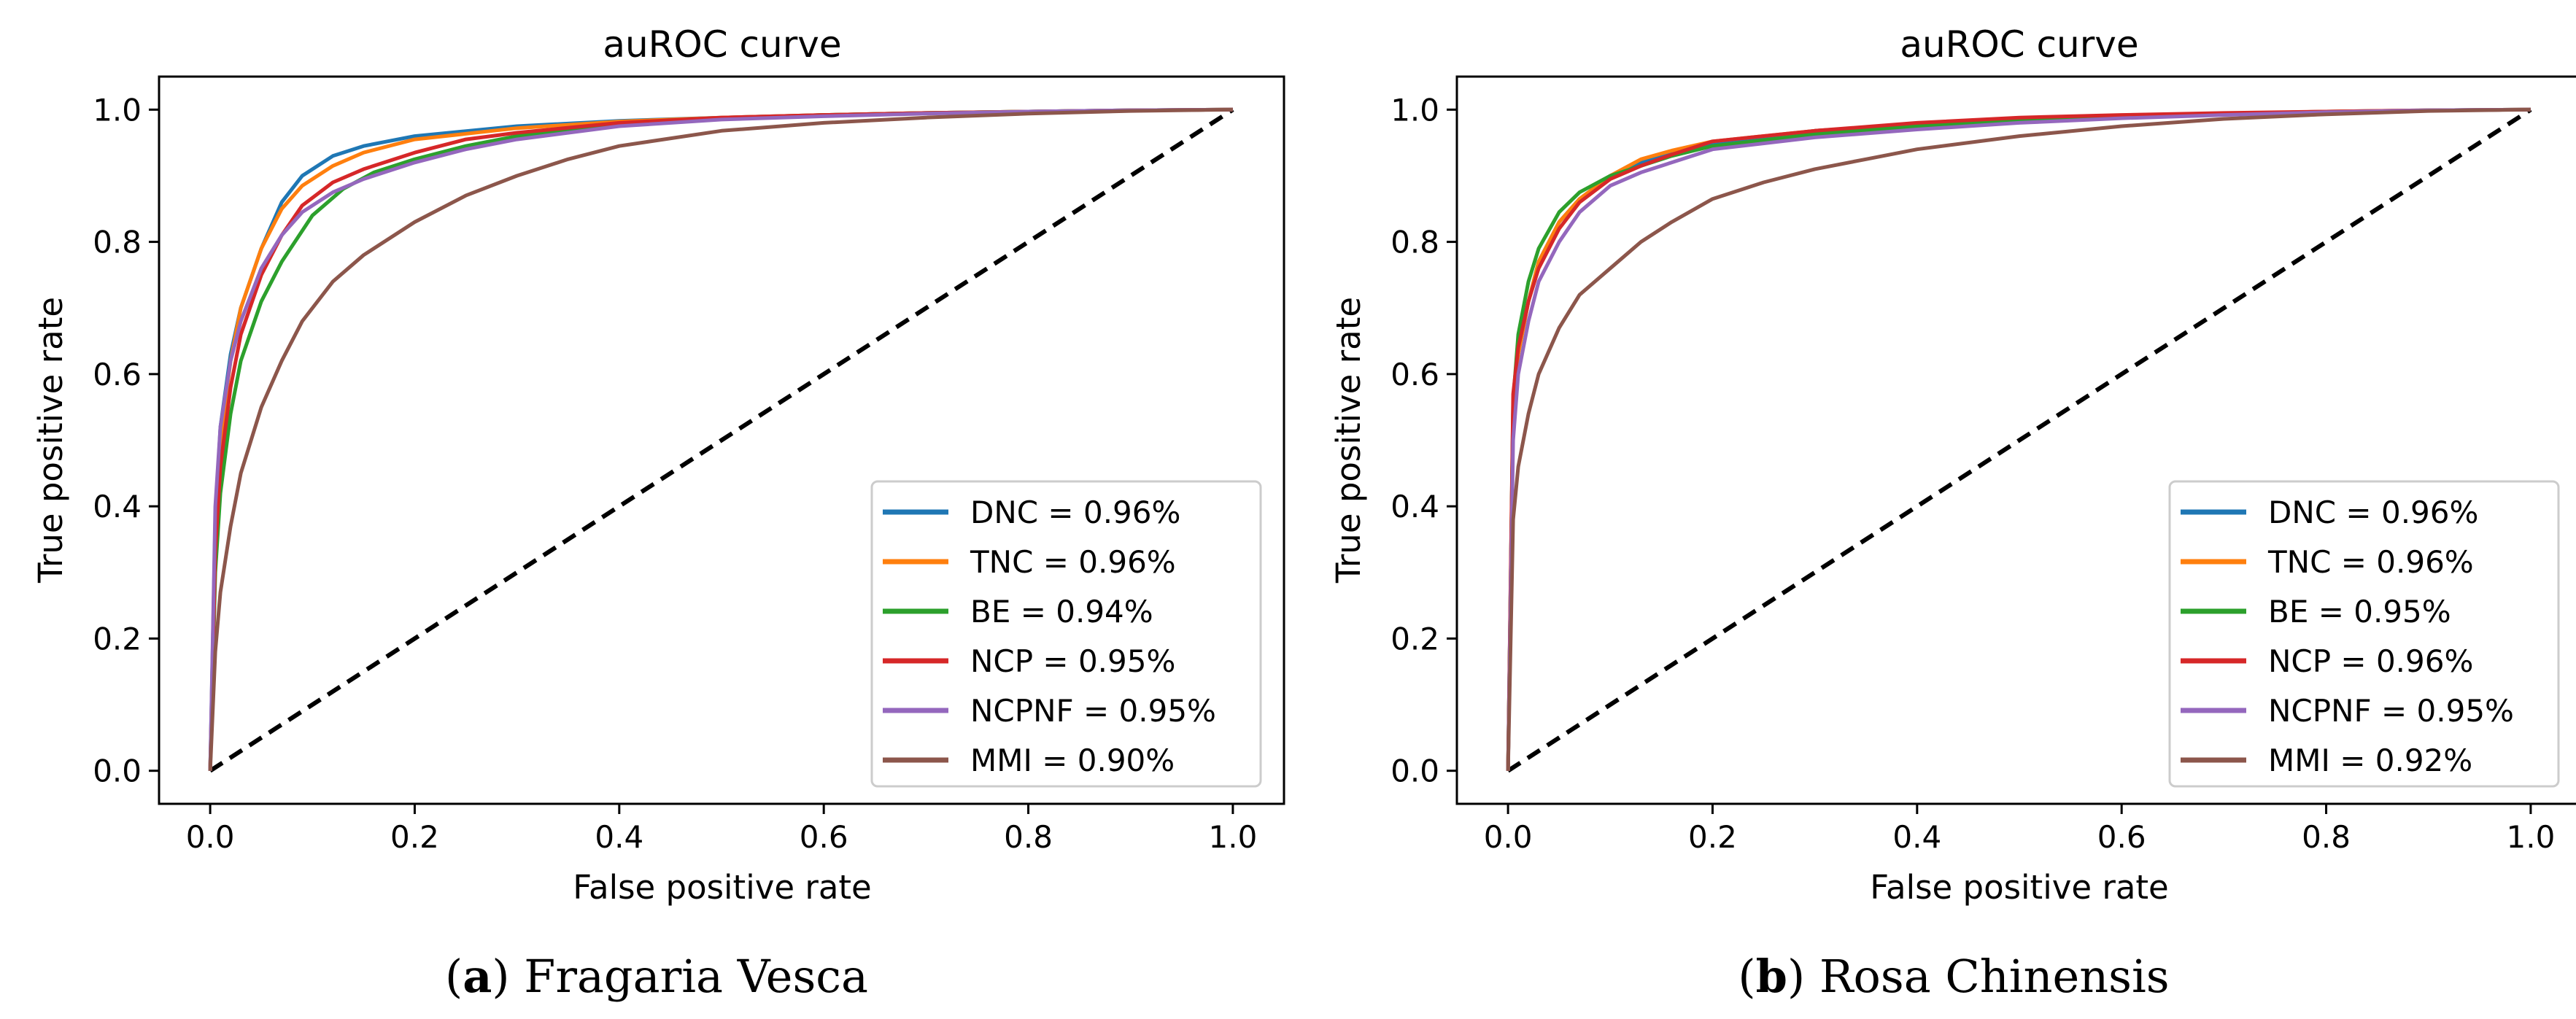  What do you see at coordinates (1771, 976) in the screenshot?
I see `caption-letter: b` at bounding box center [1771, 976].